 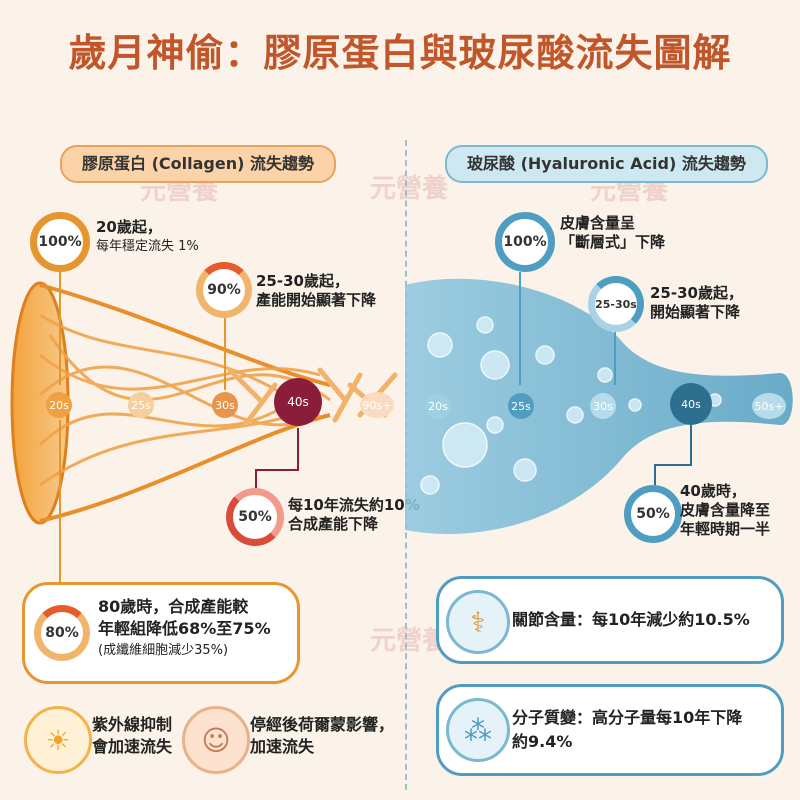 What do you see at coordinates (627, 730) in the screenshot?
I see `molecular-text: 分子質變：高分子量每10年下降 約9.4%` at bounding box center [627, 730].